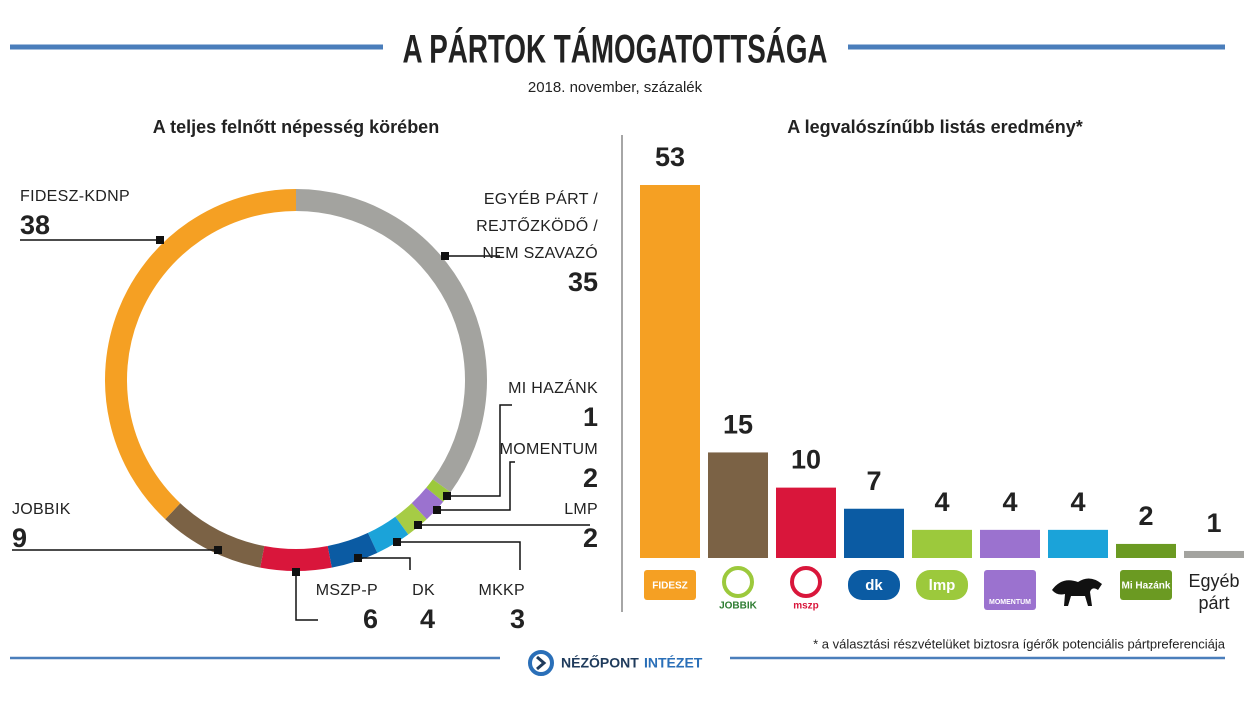  What do you see at coordinates (934, 127) in the screenshot?
I see `chart-title: A legvalószínűbb listás eredmény*` at bounding box center [934, 127].